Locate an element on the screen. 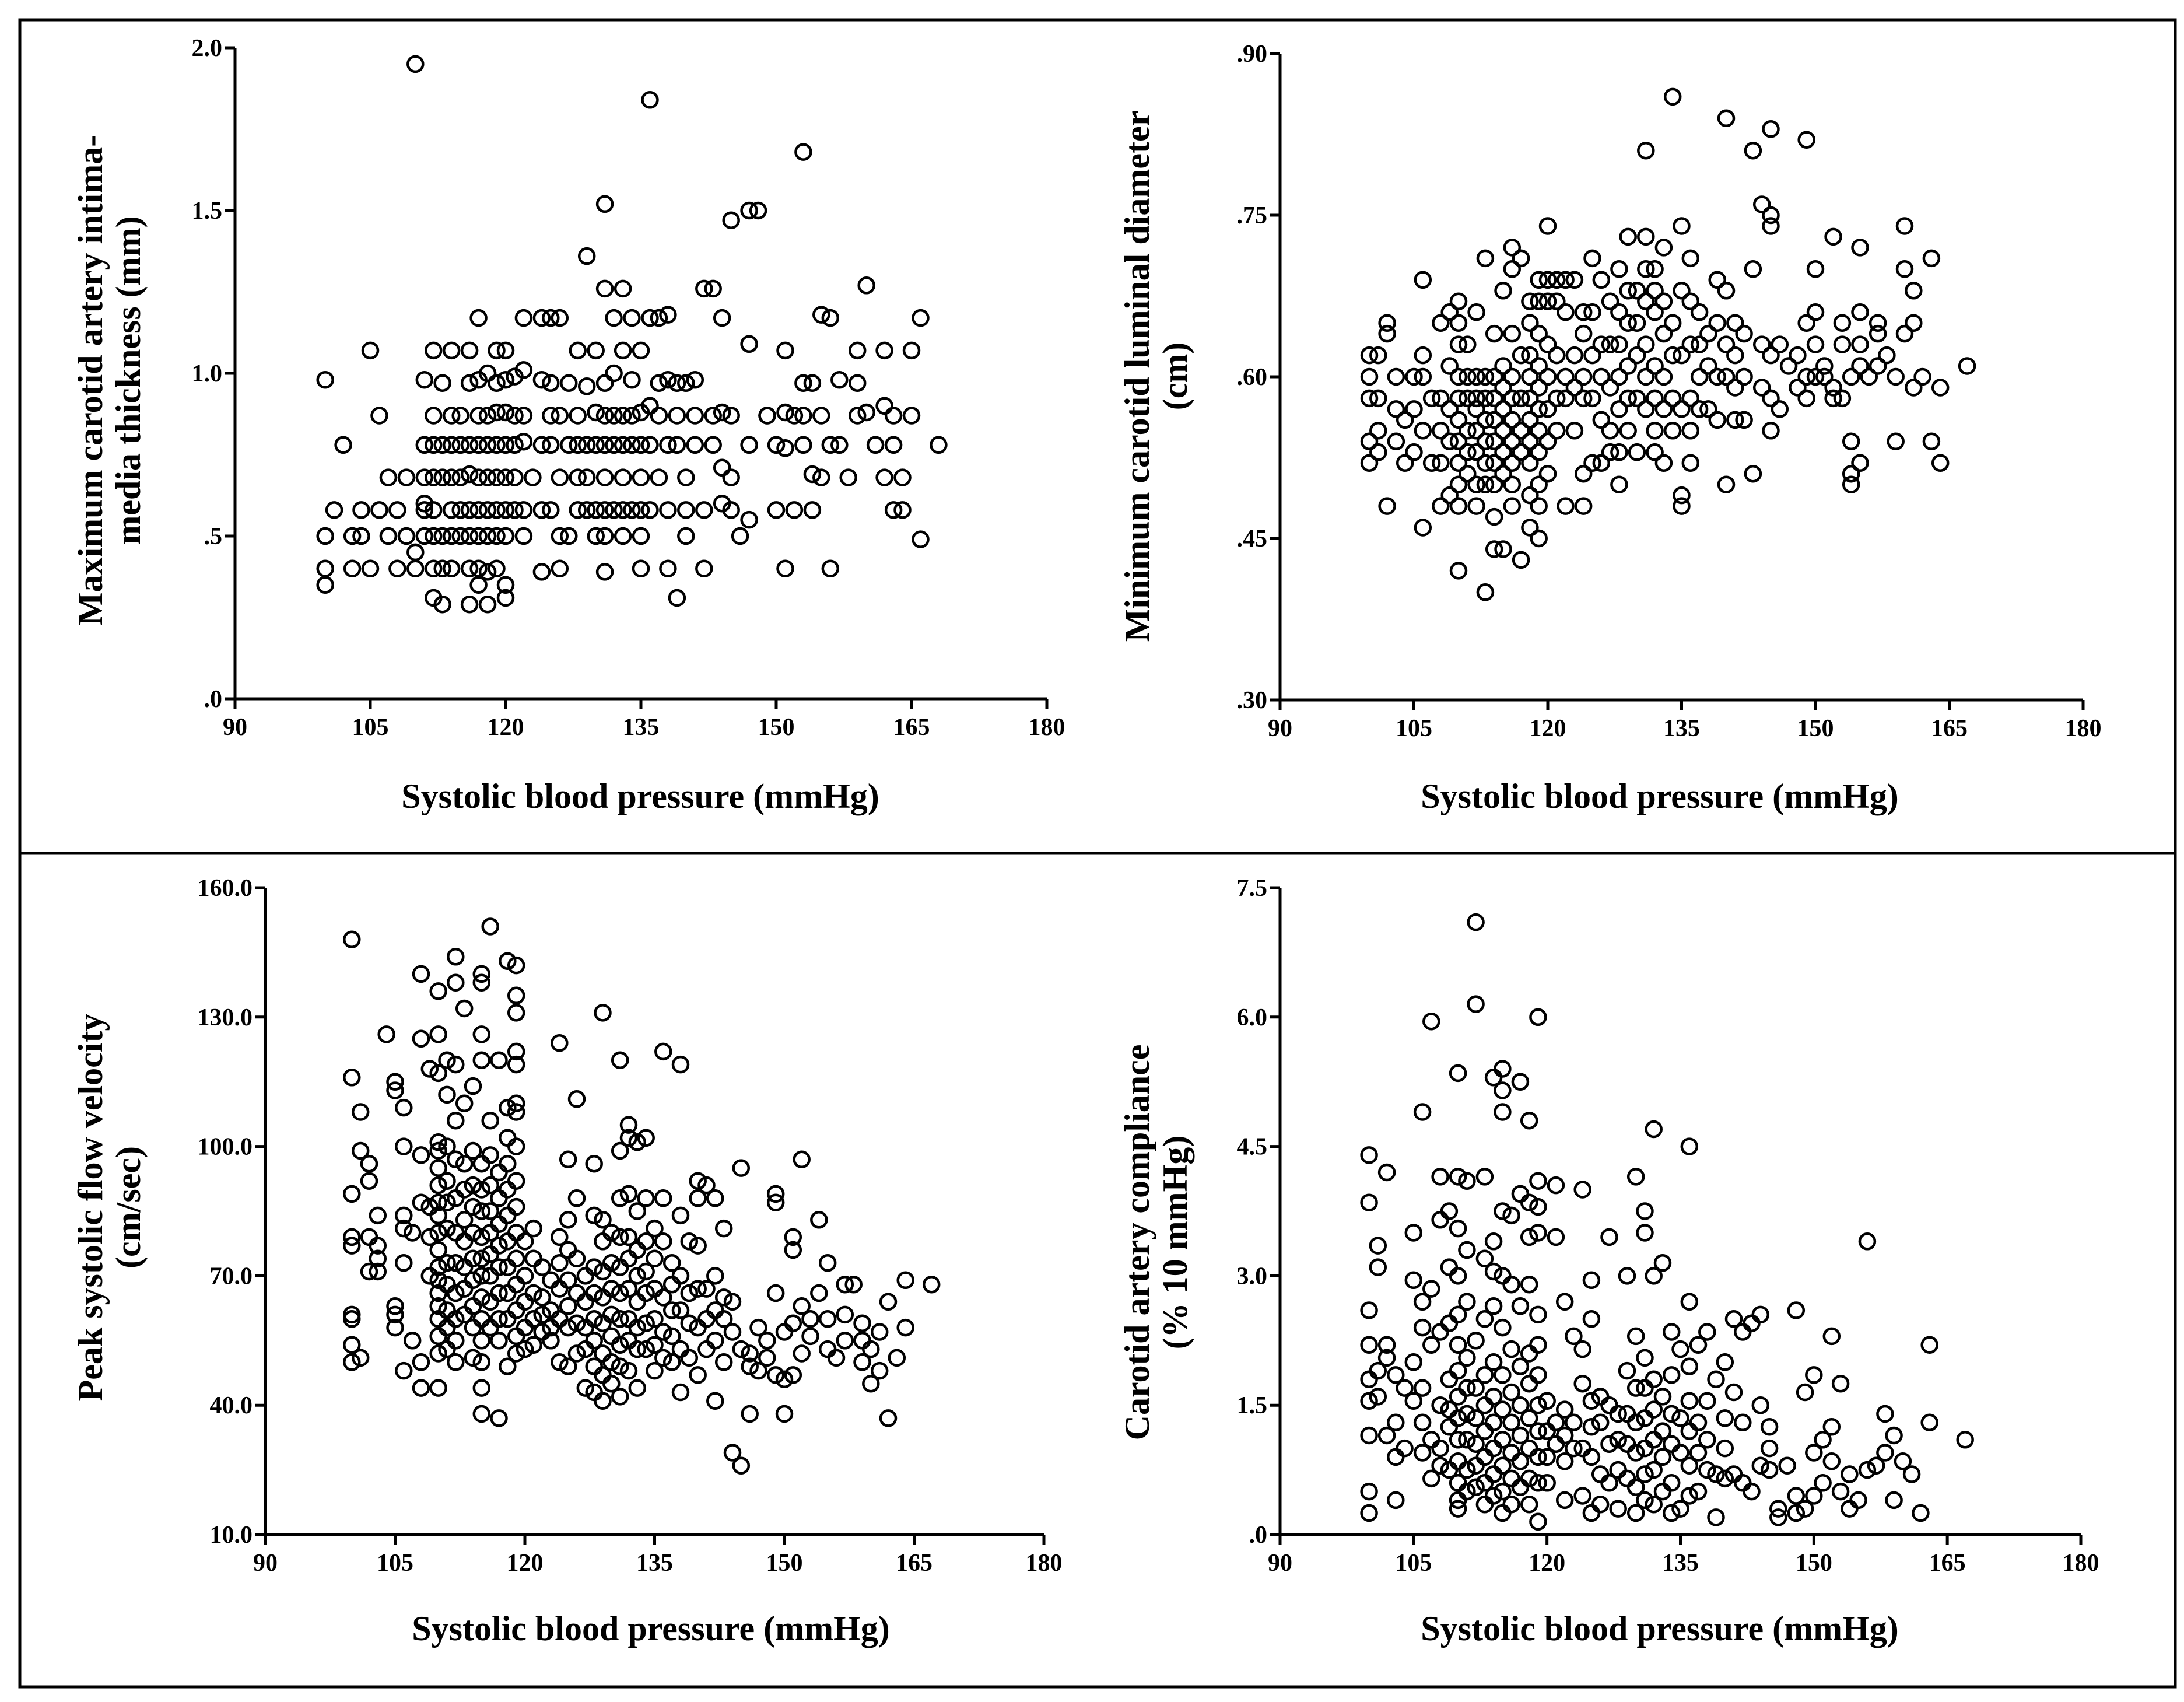 The width and height of the screenshot is (2184, 1702). y-tick-label: 10.0 is located at coordinates (231, 1535).